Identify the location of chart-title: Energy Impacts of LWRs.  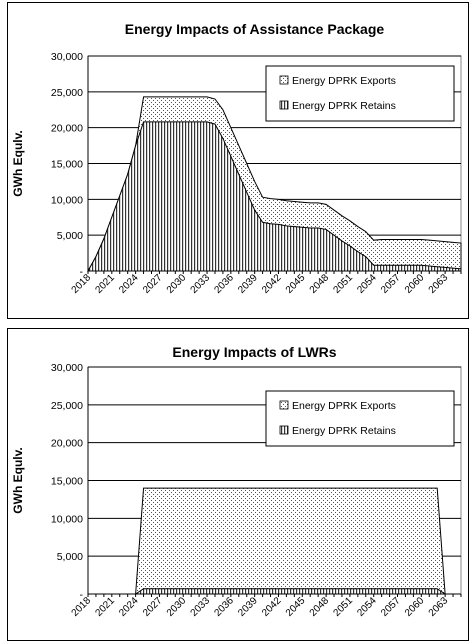
(254, 352).